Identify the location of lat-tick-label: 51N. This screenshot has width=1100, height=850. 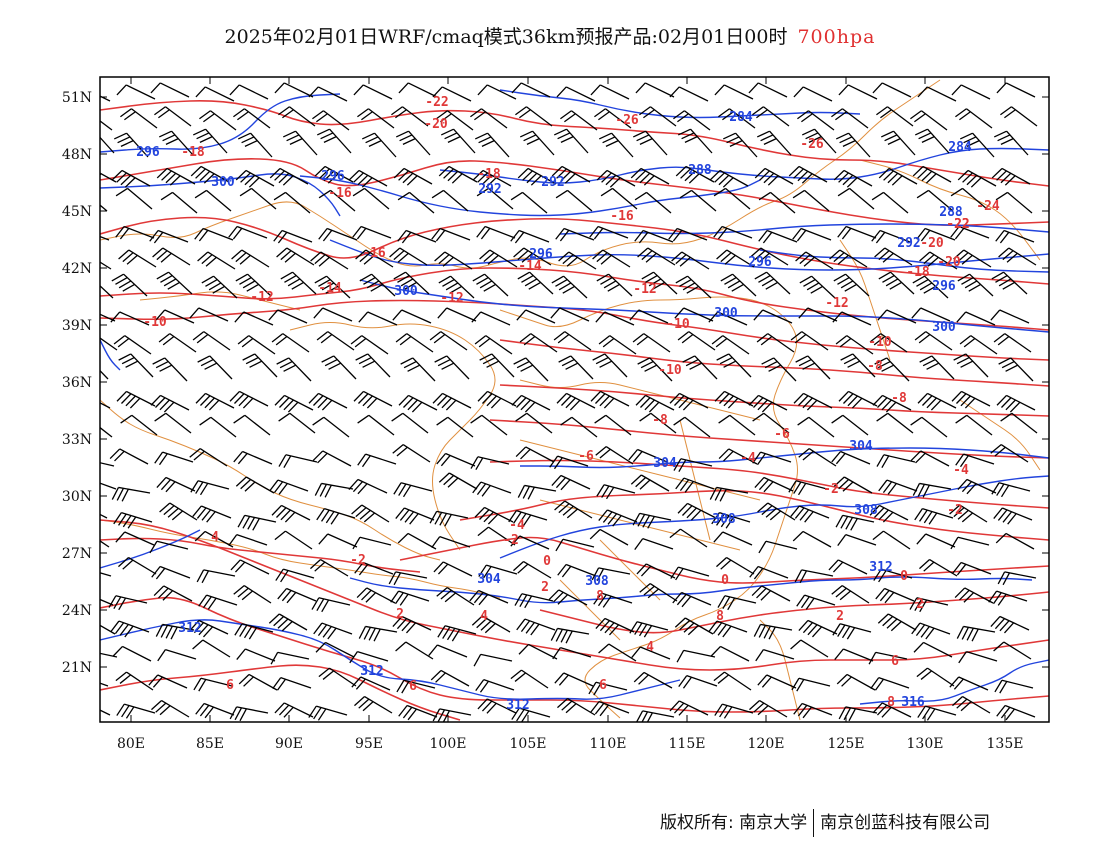
(77, 98).